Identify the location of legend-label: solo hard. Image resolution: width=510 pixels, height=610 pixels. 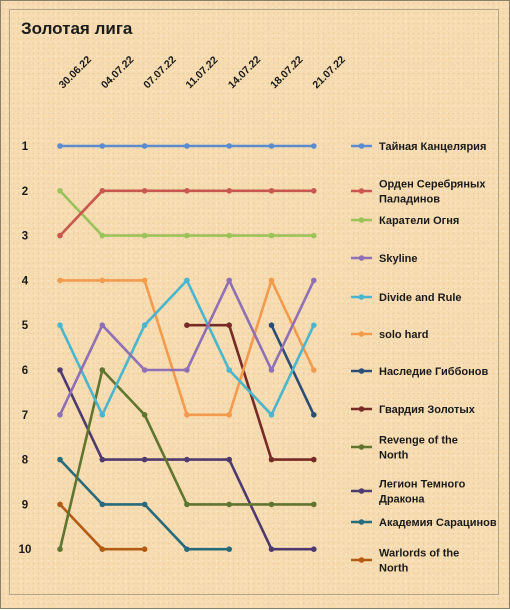
(404, 335).